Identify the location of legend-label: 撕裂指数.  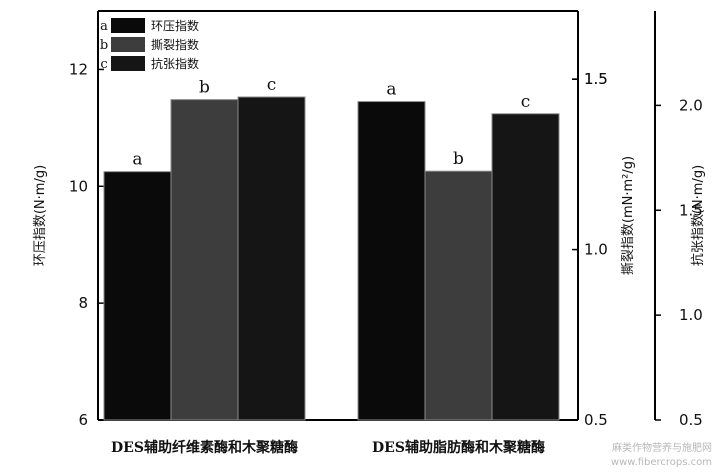
(175, 44).